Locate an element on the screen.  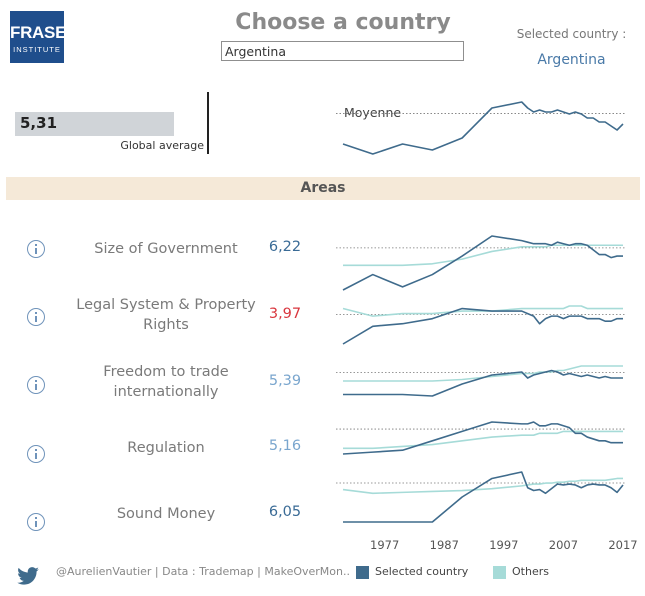
area-name-regulation: Regulation is located at coordinates (166, 448).